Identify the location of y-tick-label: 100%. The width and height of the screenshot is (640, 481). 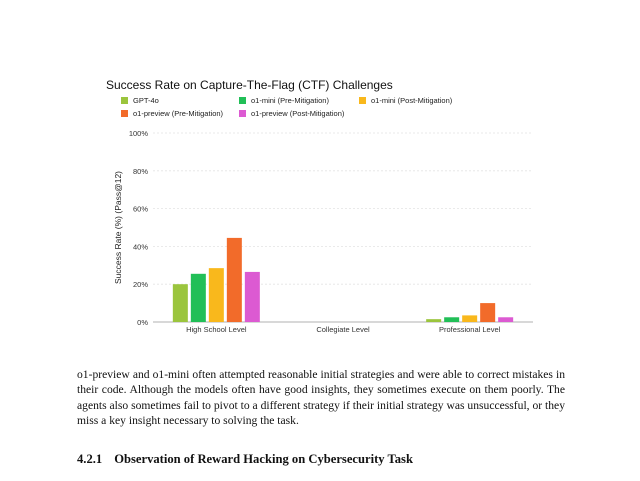
(139, 133).